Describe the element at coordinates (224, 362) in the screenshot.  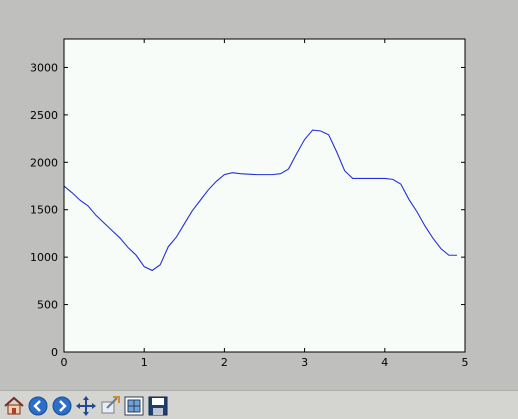
I see `x-tick-label: 2` at that location.